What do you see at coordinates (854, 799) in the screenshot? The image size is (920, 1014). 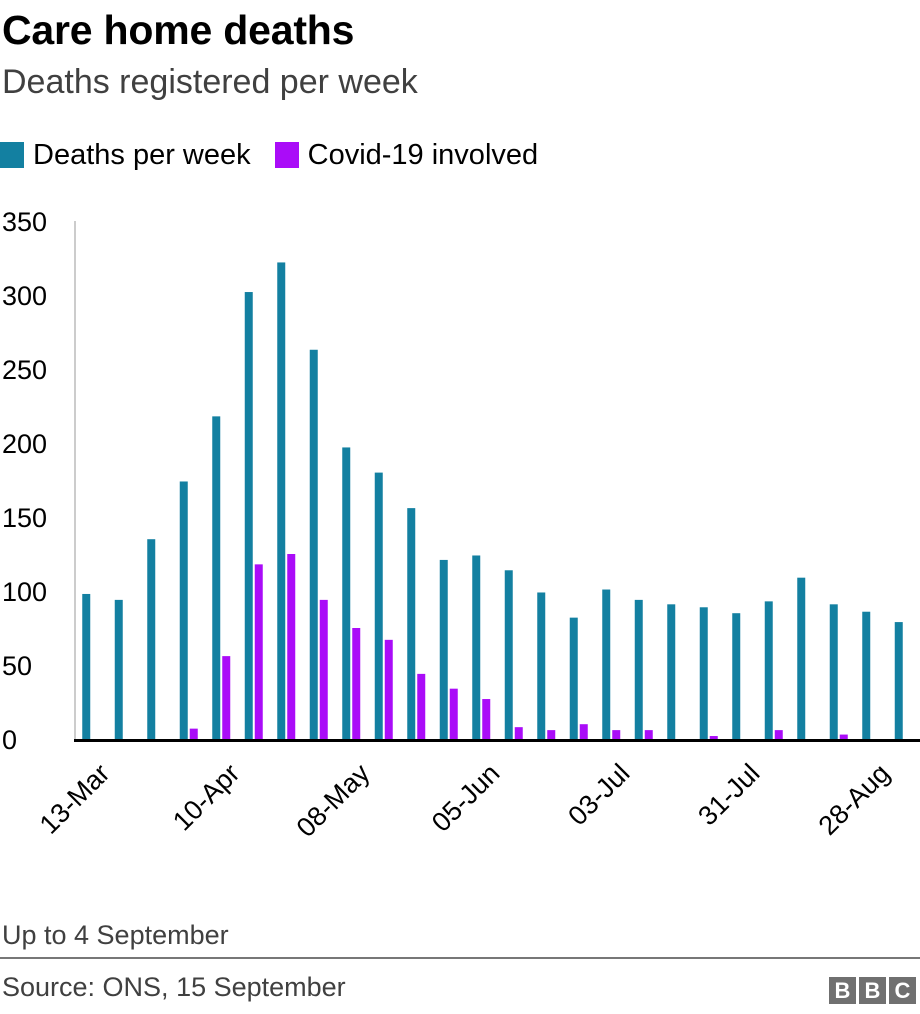 I see `x-tick-label: 28-Aug` at bounding box center [854, 799].